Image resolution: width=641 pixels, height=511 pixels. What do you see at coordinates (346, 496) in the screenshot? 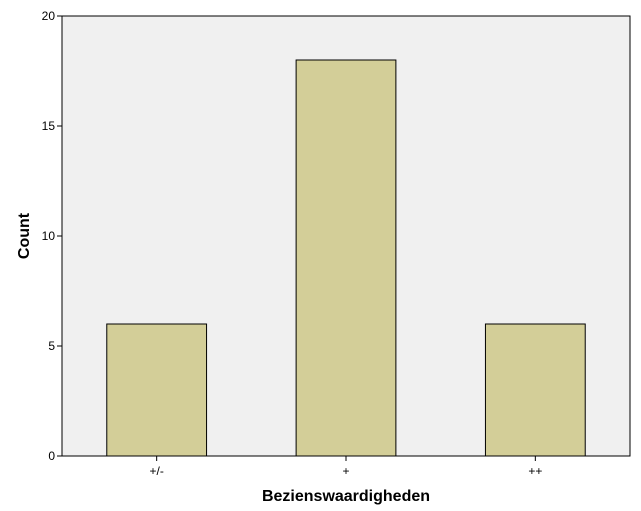
I see `x-axis-title: Bezienswaardigheden` at bounding box center [346, 496].